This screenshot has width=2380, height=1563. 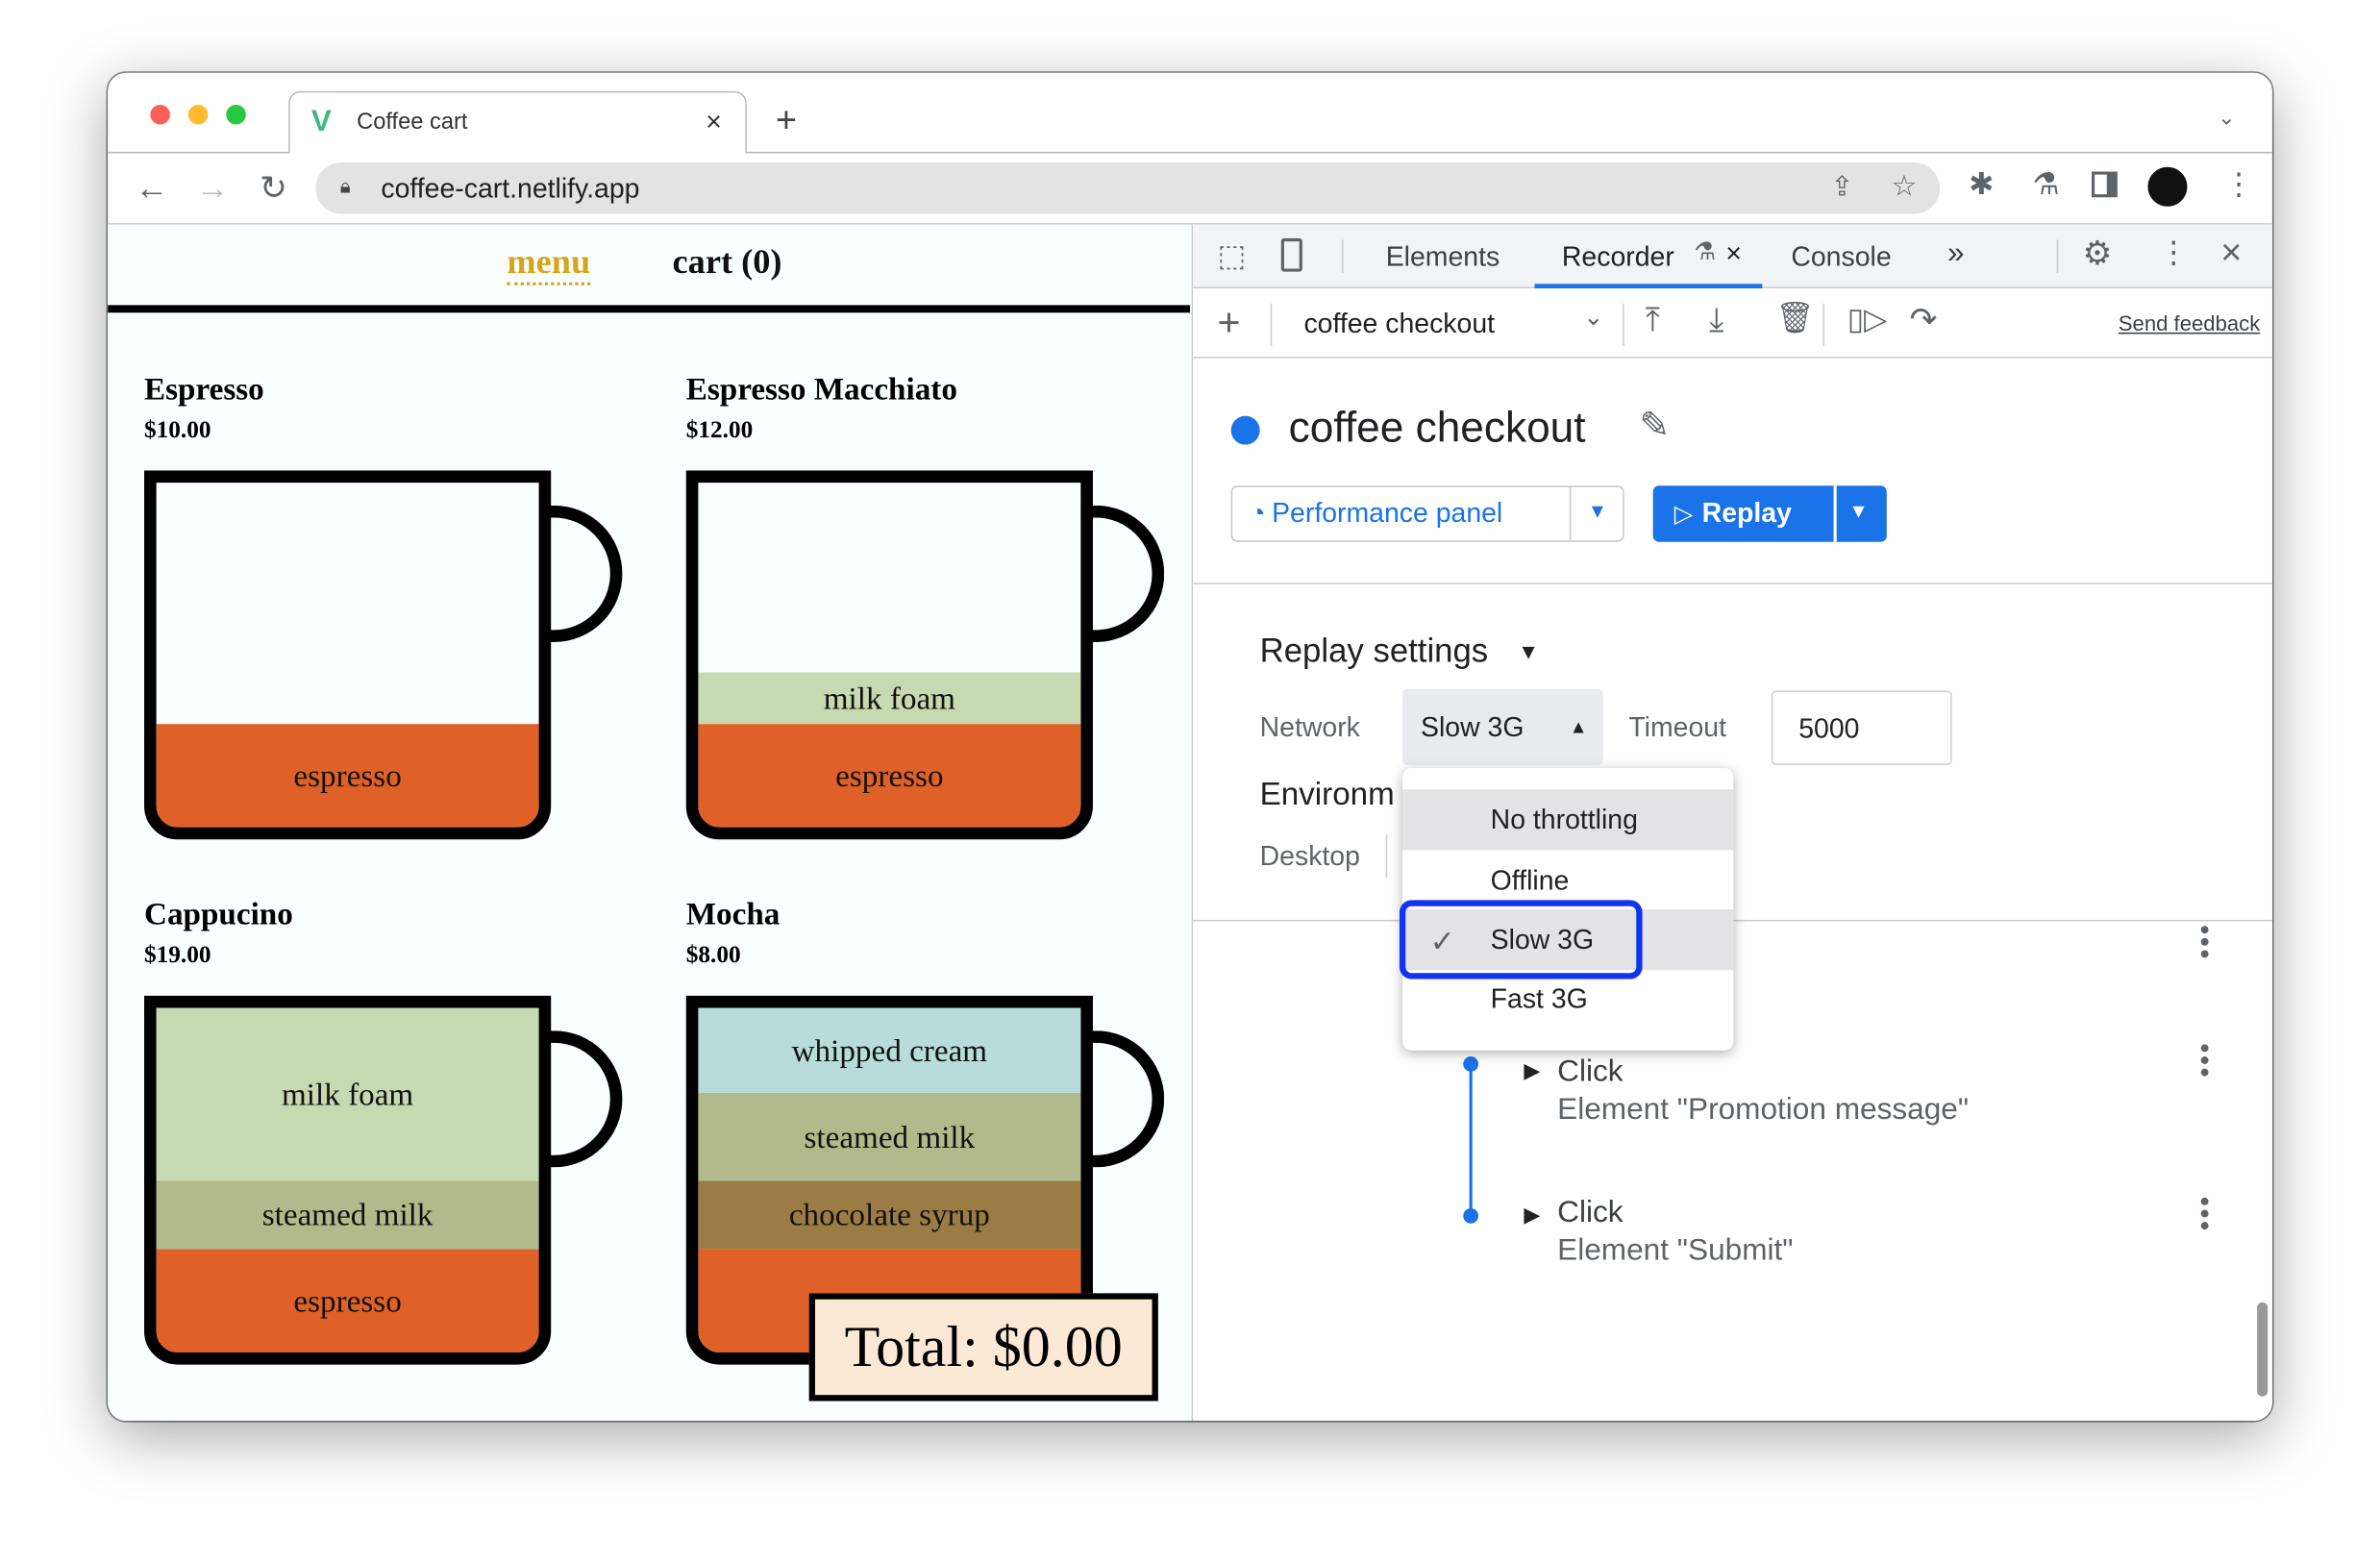 I want to click on recording-select-chevron-icon: ⌄, so click(x=1593, y=318).